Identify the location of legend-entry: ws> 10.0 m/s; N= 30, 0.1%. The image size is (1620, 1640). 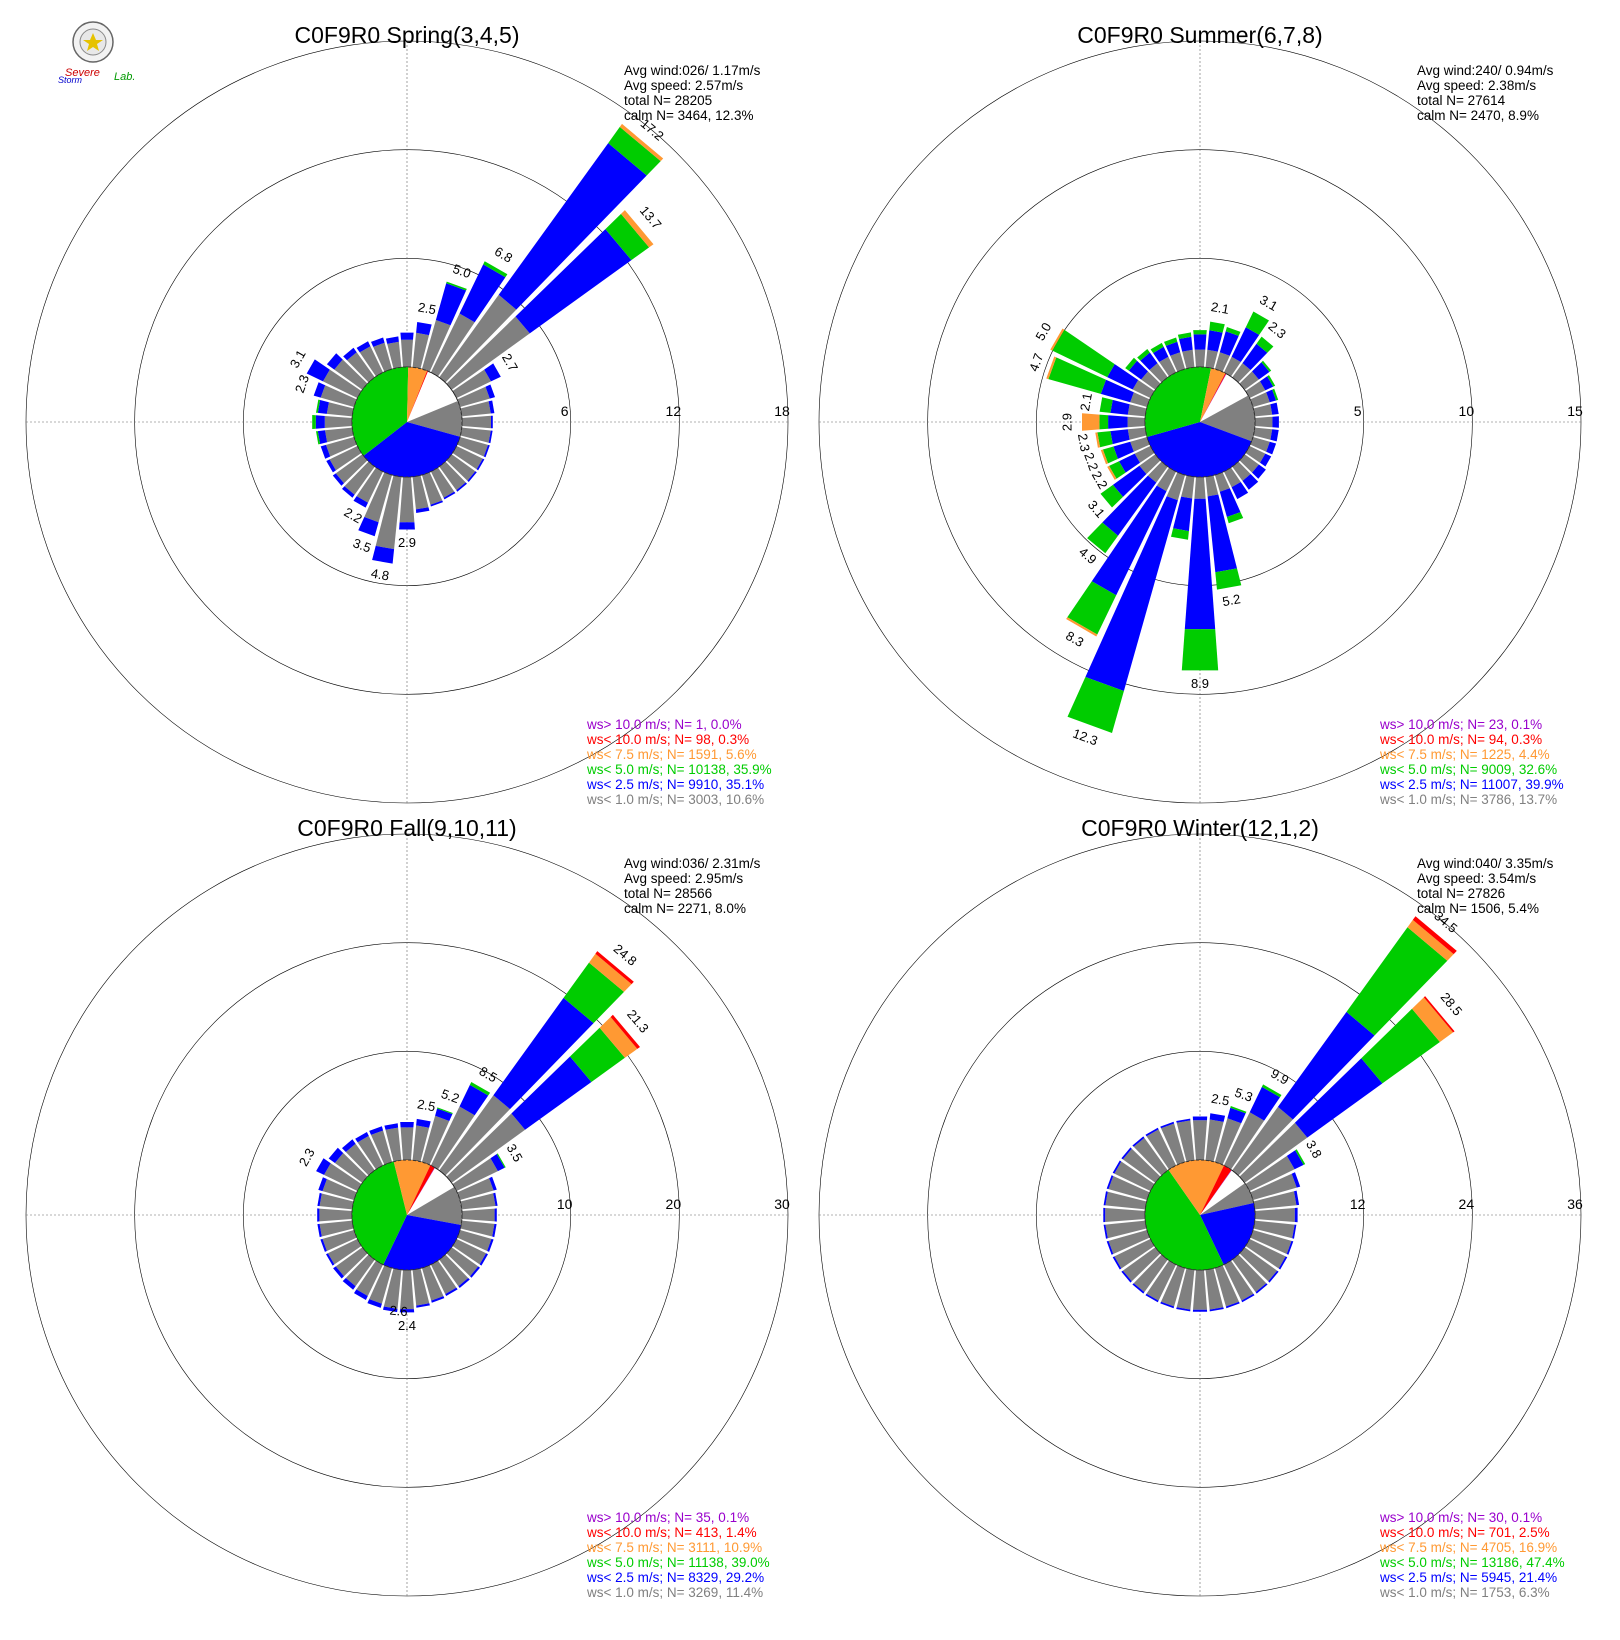
(1460, 1517).